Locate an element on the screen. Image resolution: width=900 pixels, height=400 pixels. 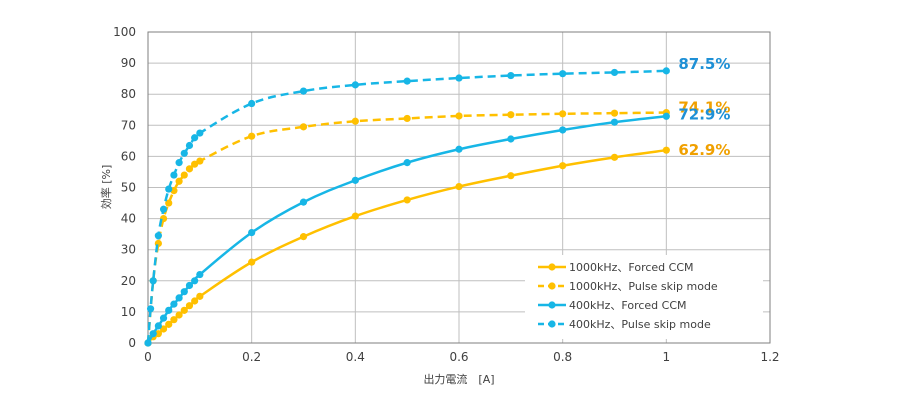
y-tick-label: 0 is located at coordinates (132, 343).